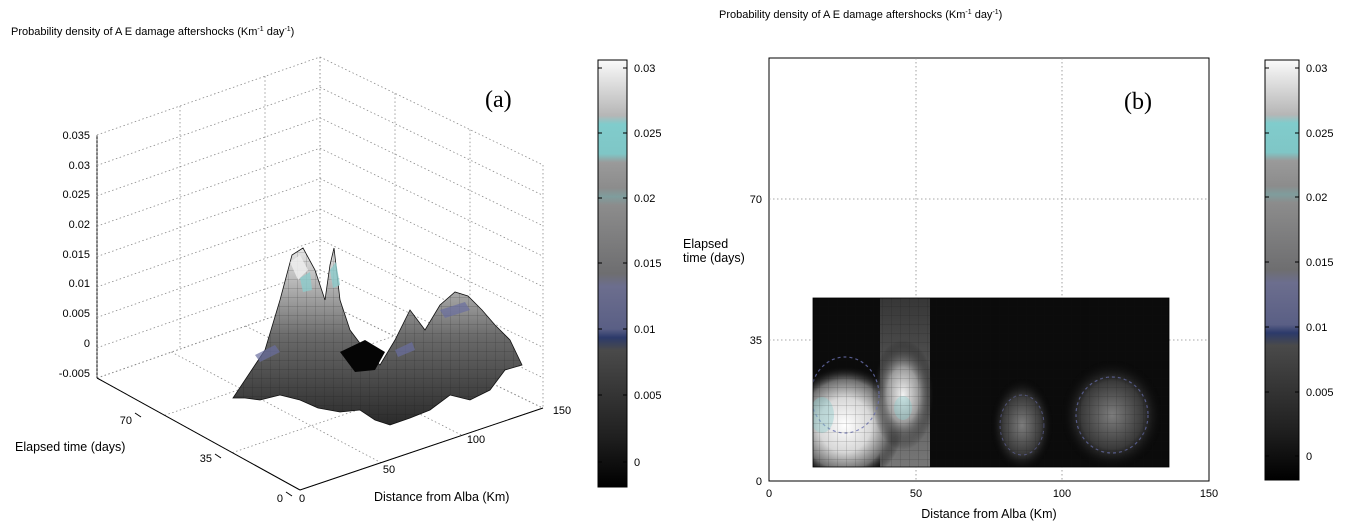  I want to click on y-tick: 0, so click(759, 482).